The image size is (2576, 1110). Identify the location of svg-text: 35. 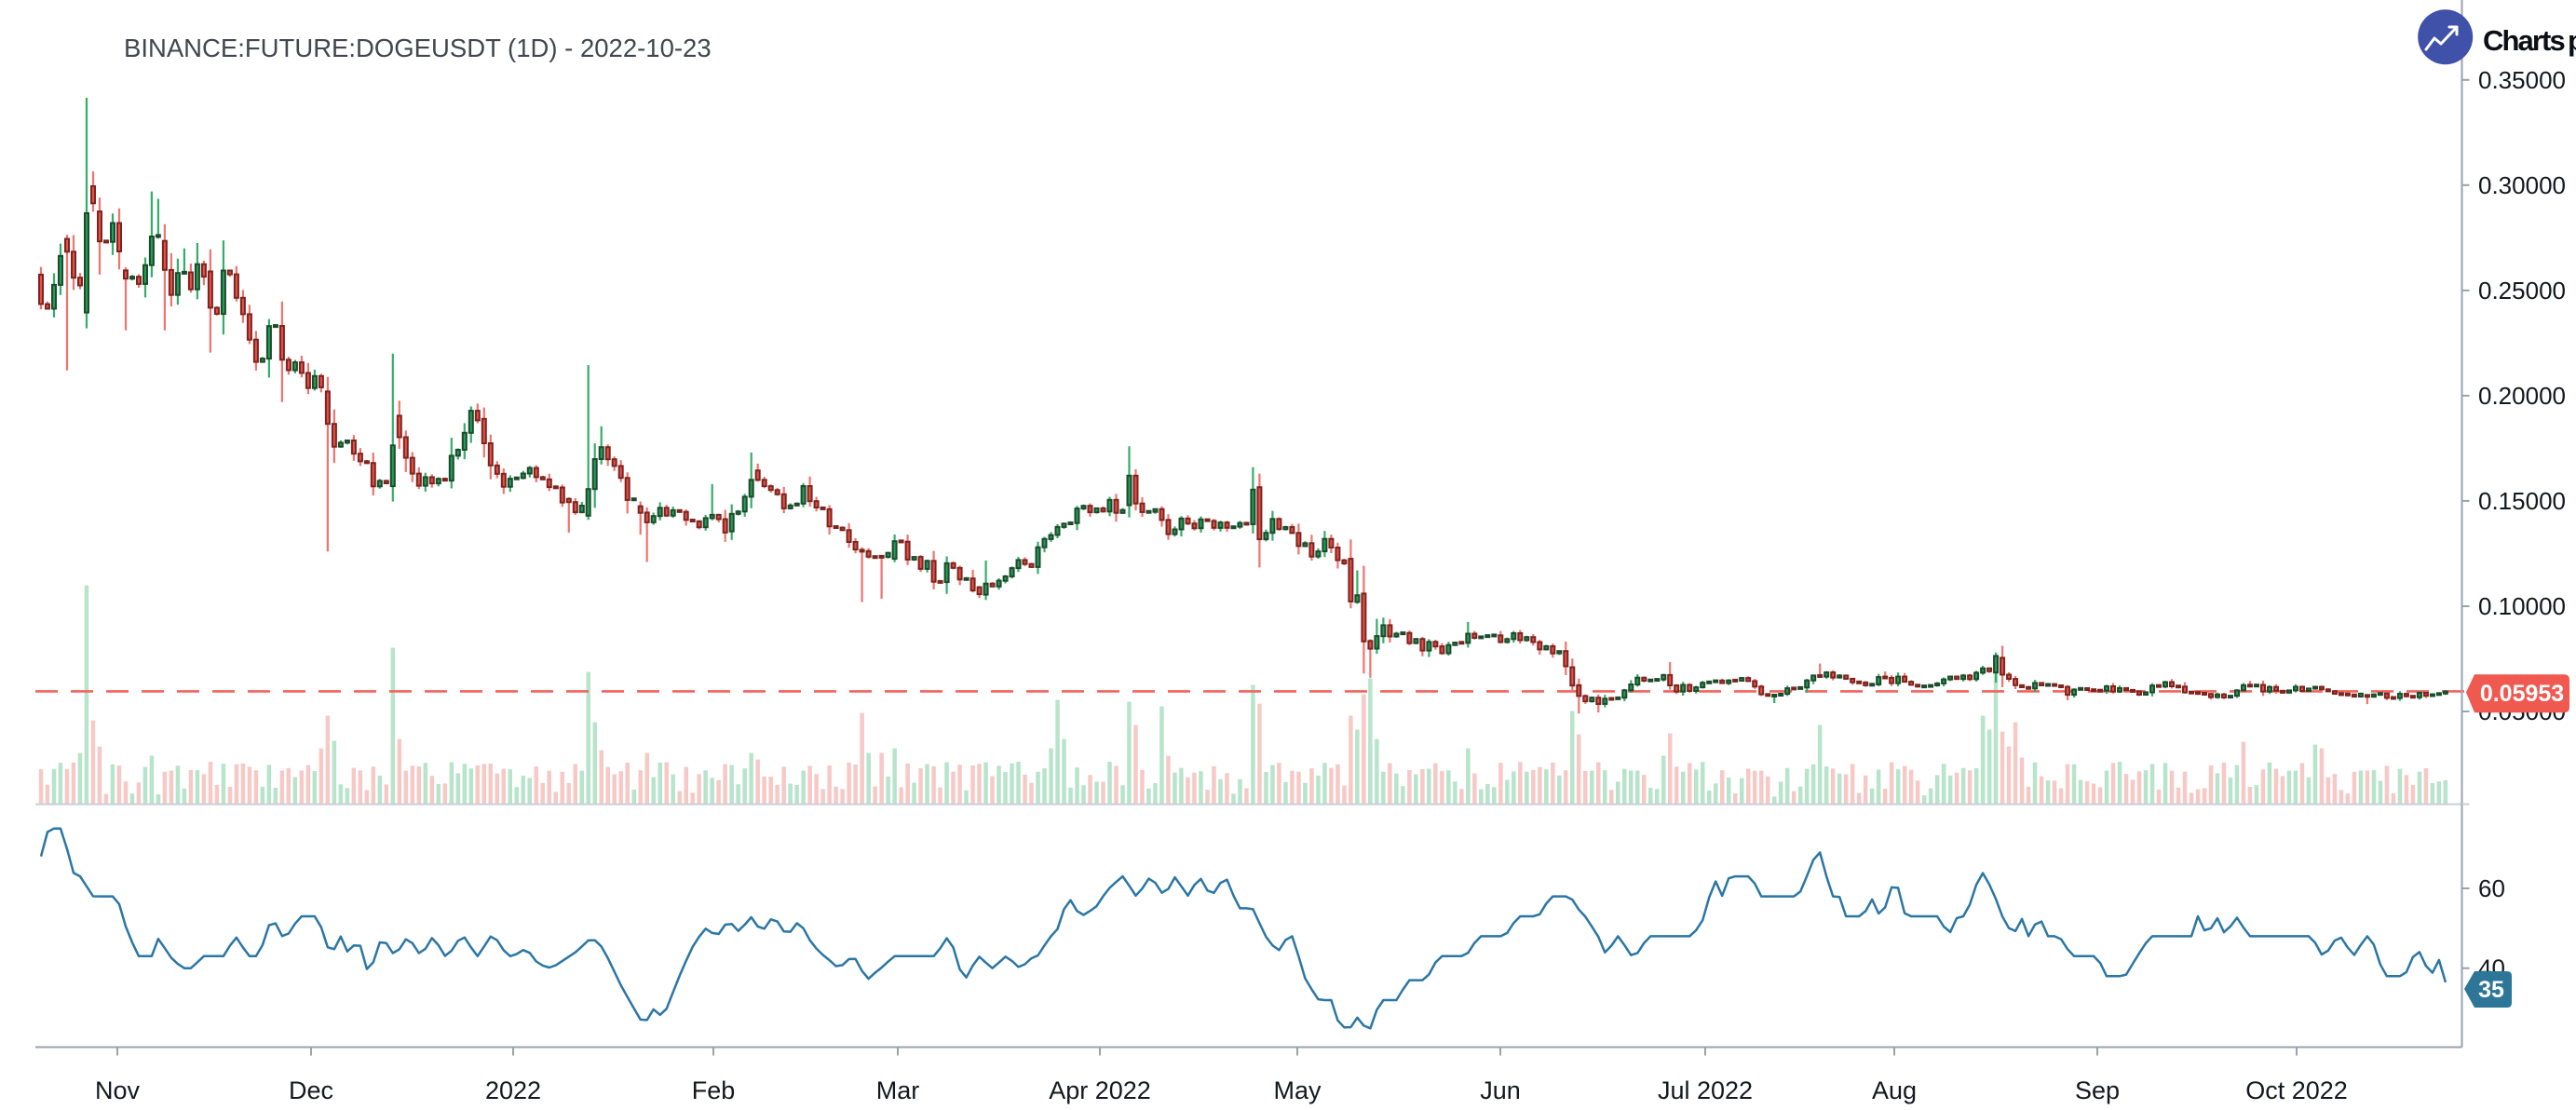
(2491, 990).